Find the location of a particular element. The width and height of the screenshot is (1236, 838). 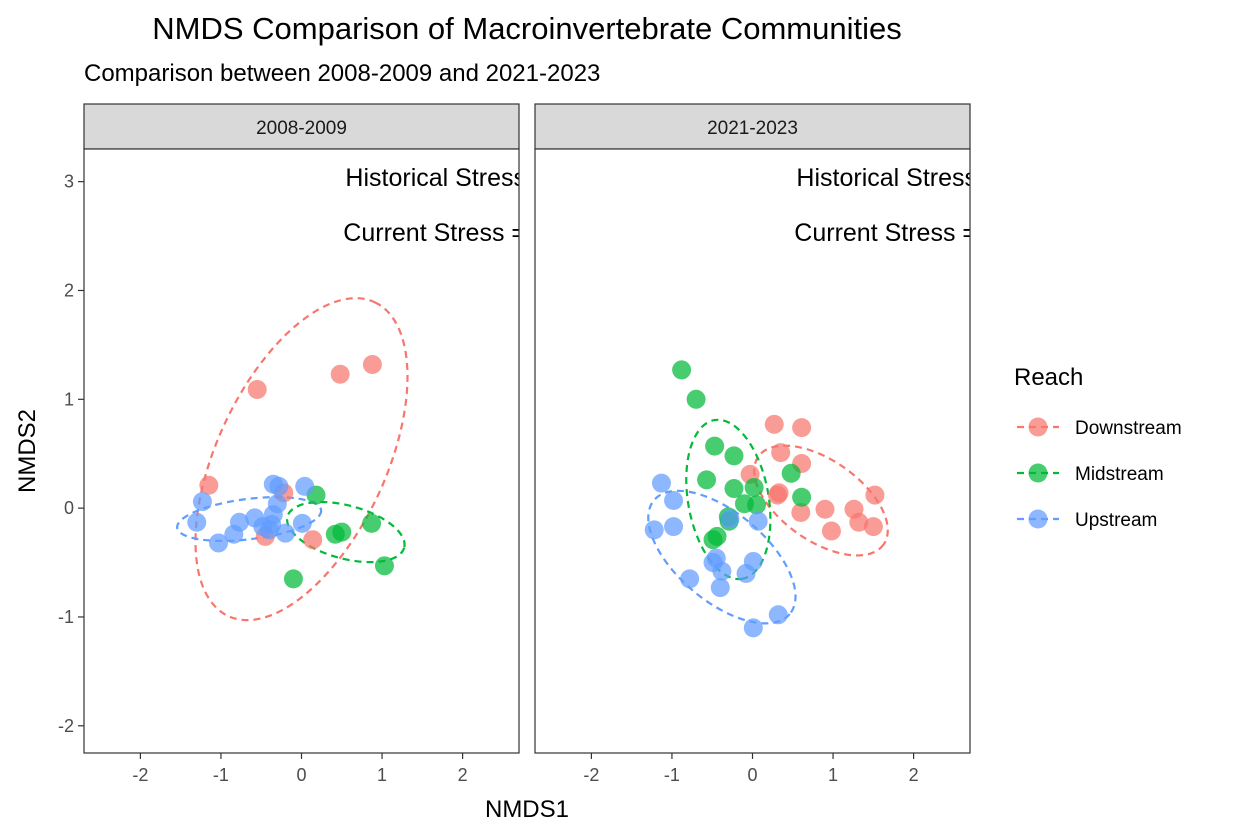

y-tick-label: -2 is located at coordinates (66, 726).